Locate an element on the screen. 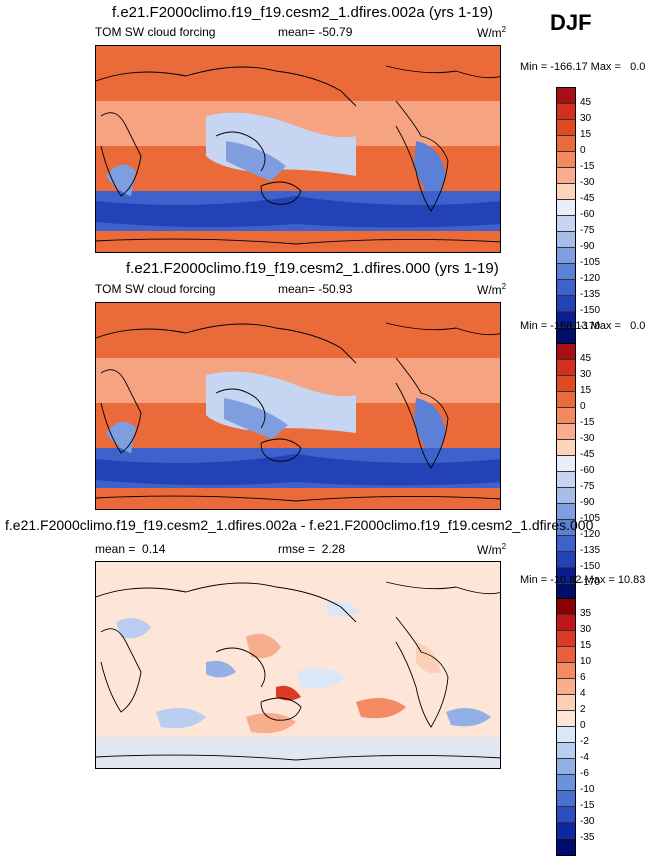 This screenshot has width=645, height=856. panel3-colorbar-level: -6 is located at coordinates (584, 773).